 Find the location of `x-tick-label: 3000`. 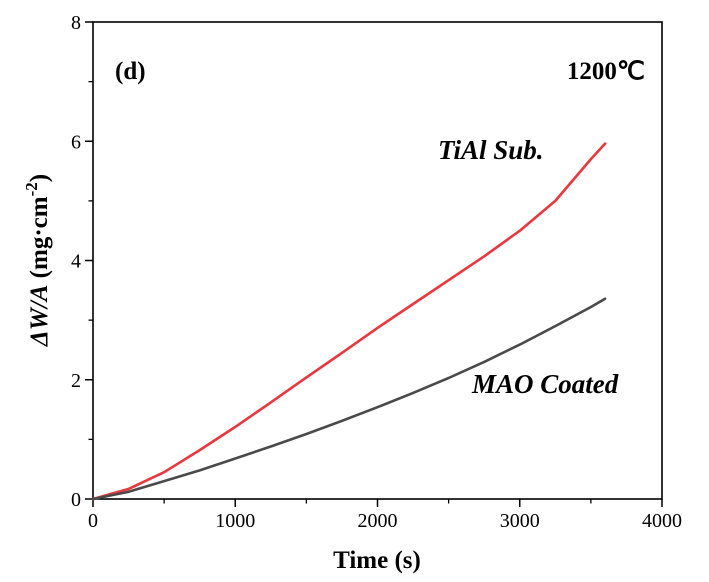

x-tick-label: 3000 is located at coordinates (520, 521).